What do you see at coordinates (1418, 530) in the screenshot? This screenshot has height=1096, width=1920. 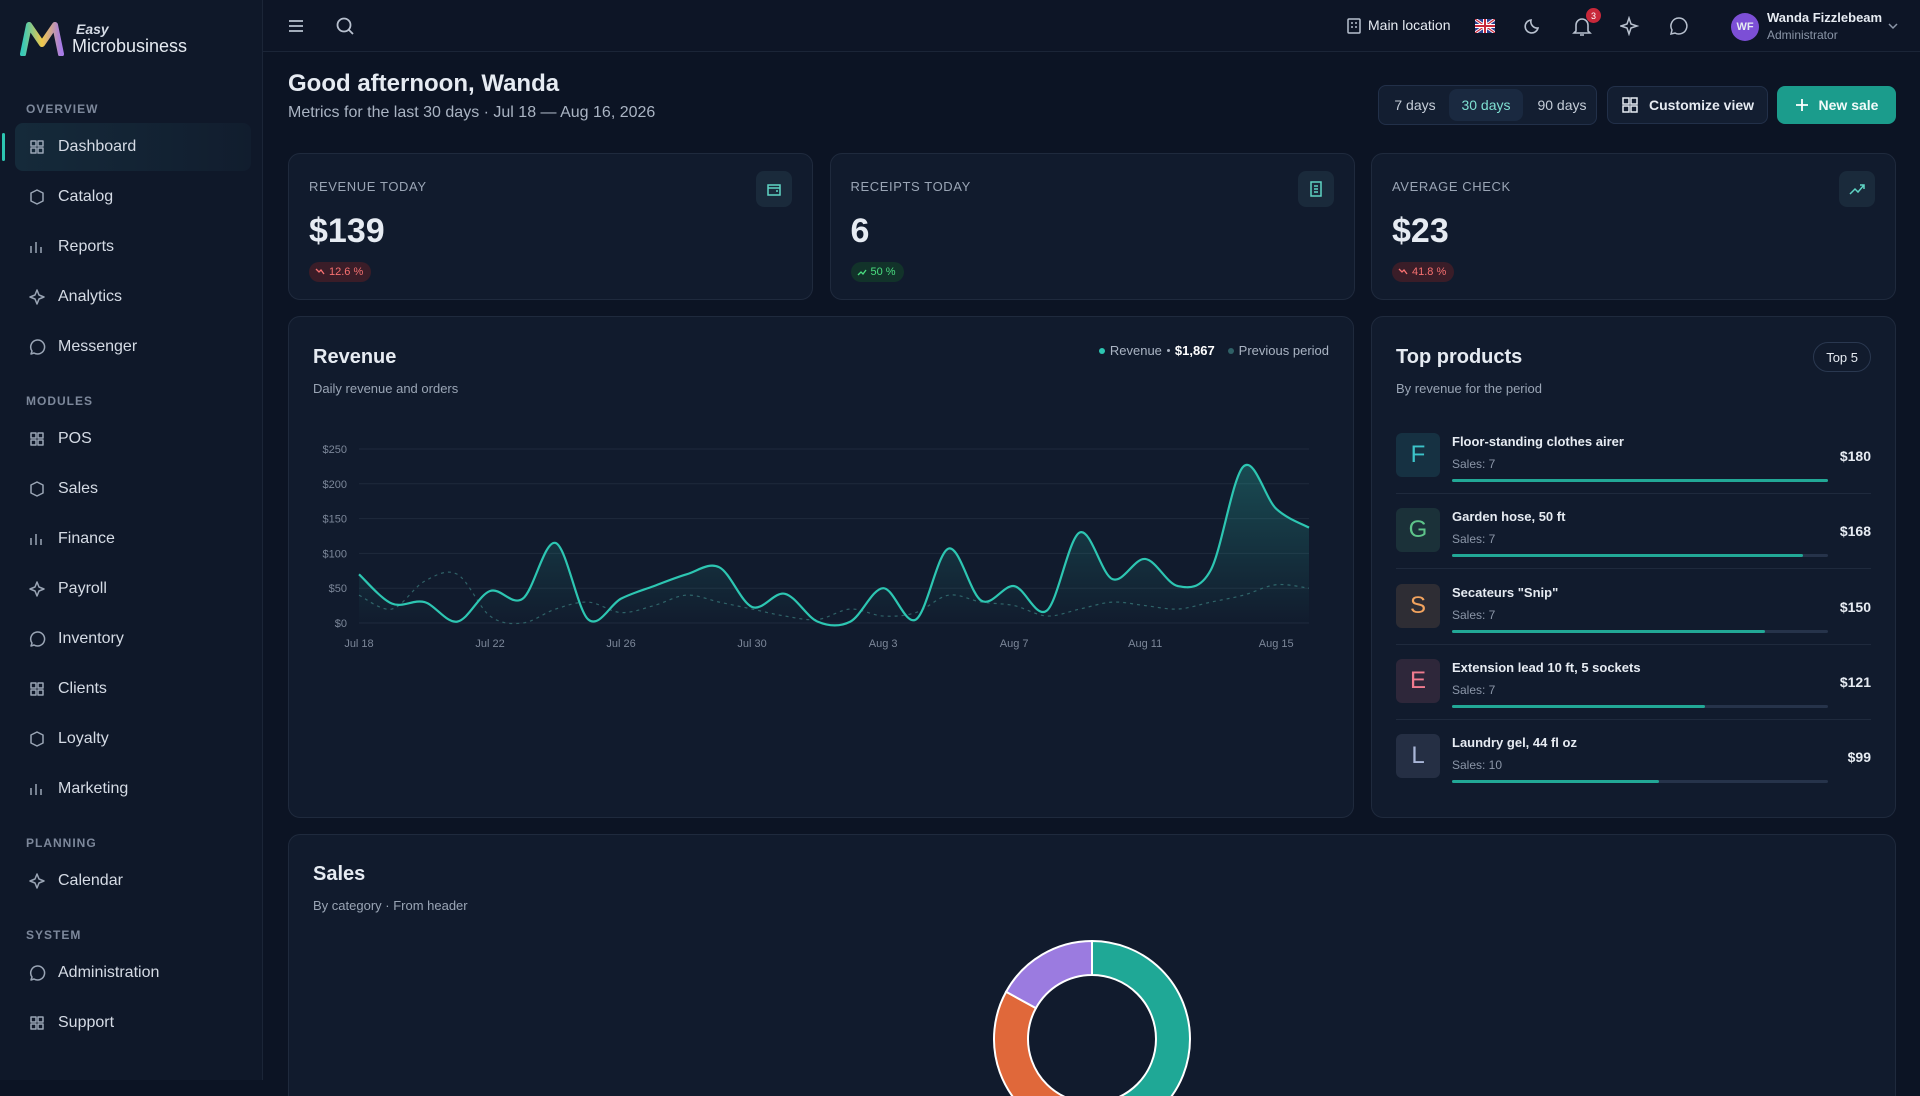 I see `product-initial: G` at bounding box center [1418, 530].